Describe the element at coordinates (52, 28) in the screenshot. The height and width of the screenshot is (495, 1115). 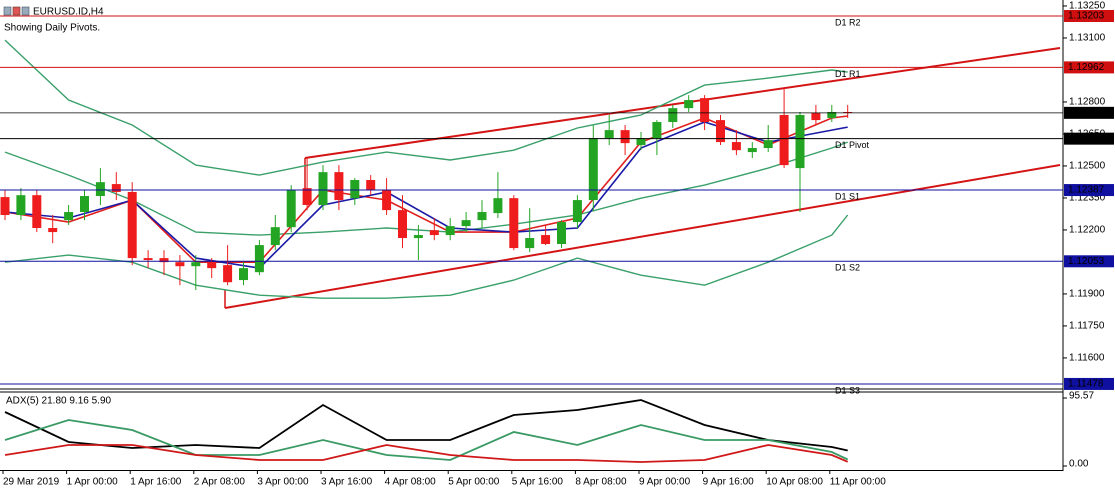
I see `chart-subtitle: Showing Daily Pivots.` at that location.